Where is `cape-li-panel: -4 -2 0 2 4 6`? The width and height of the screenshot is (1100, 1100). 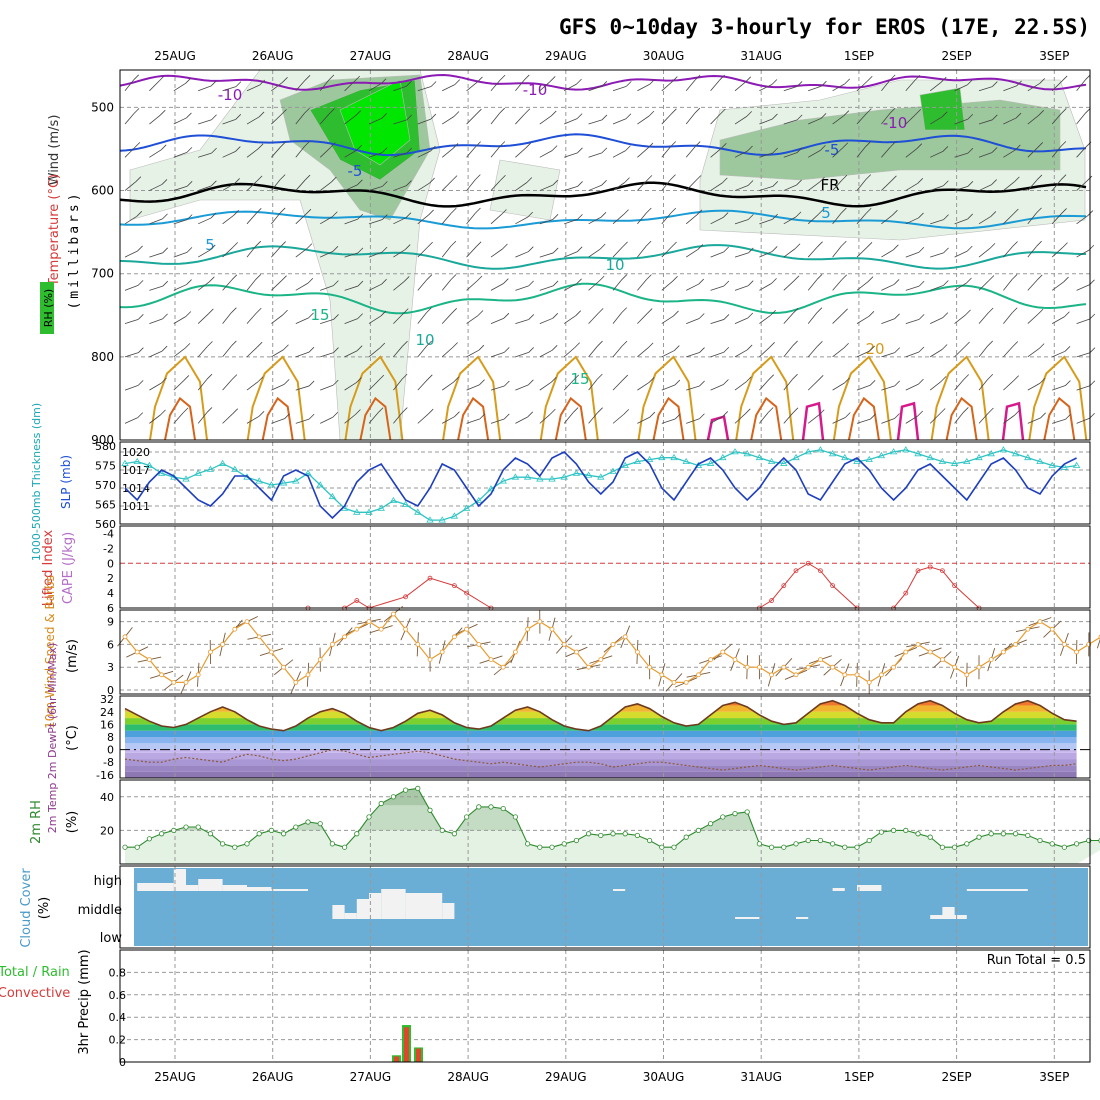
cape-li-panel: -4 -2 0 2 4 6 is located at coordinates (597, 570).